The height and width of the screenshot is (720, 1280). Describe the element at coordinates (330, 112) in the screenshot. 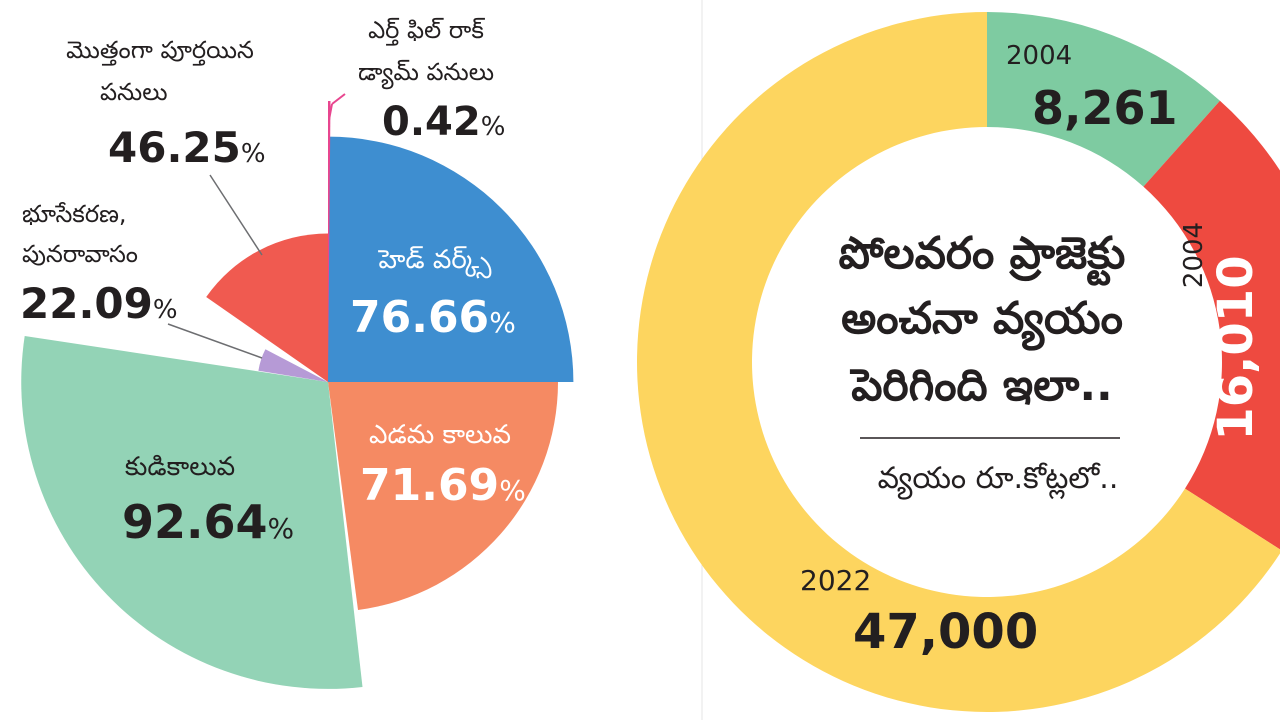

I see `leader-line-earth-fill` at that location.